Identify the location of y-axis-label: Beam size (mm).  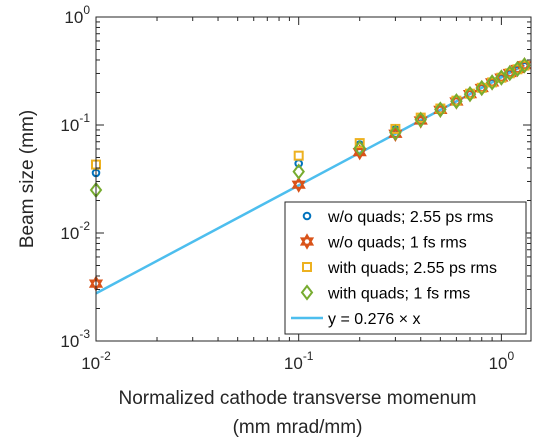
(27, 179).